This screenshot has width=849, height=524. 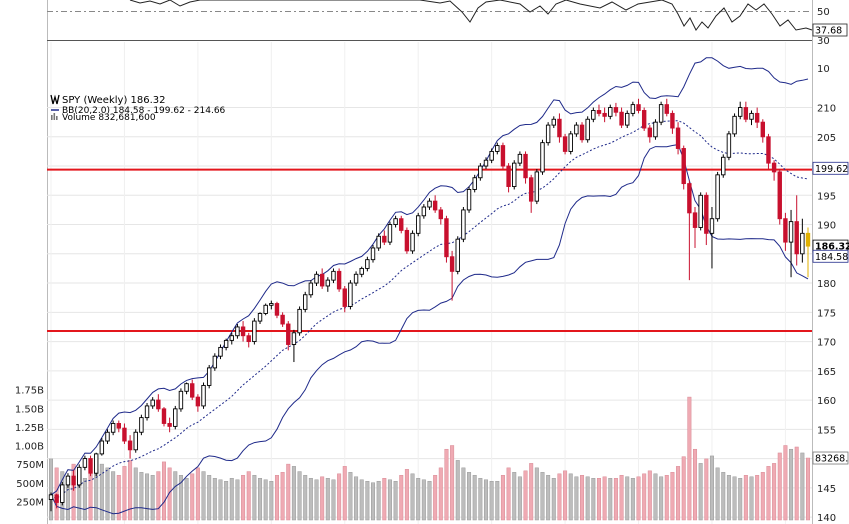 I want to click on upper-indicator-panel: 50 30 10 37.68, so click(x=447, y=37).